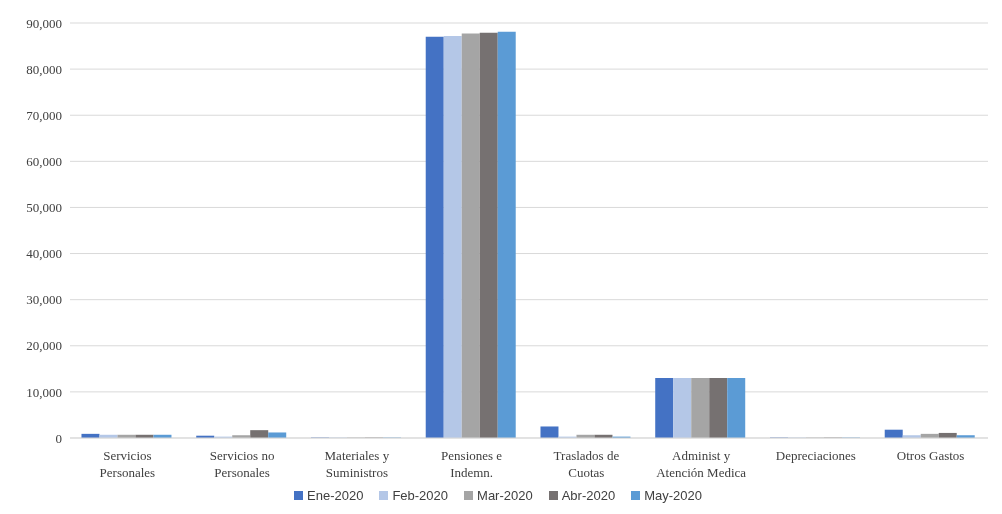 The image size is (1002, 514). What do you see at coordinates (44, 300) in the screenshot?
I see `y-tick-label: 30,000` at bounding box center [44, 300].